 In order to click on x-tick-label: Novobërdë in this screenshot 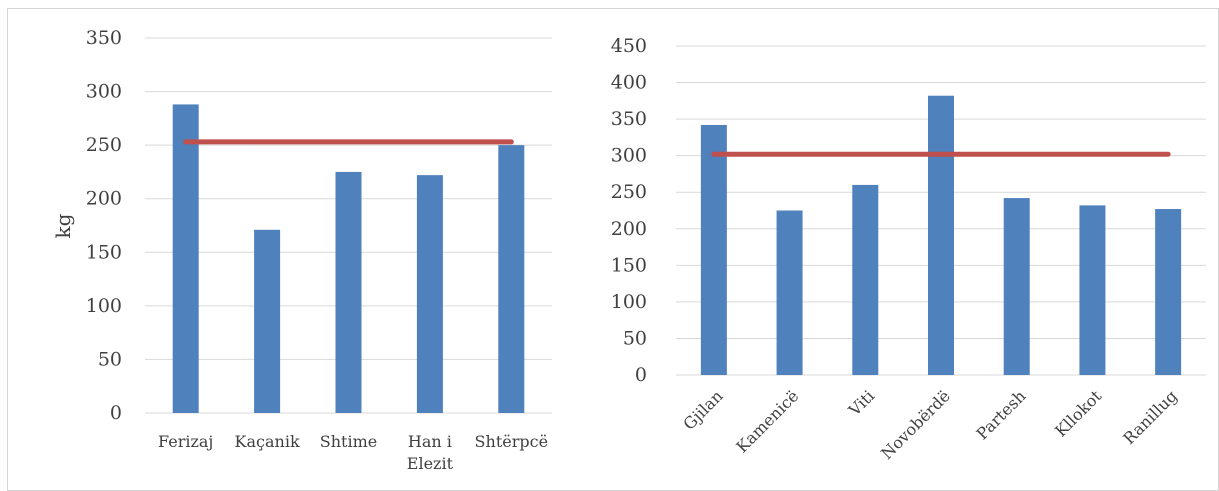, I will do `click(915, 424)`.